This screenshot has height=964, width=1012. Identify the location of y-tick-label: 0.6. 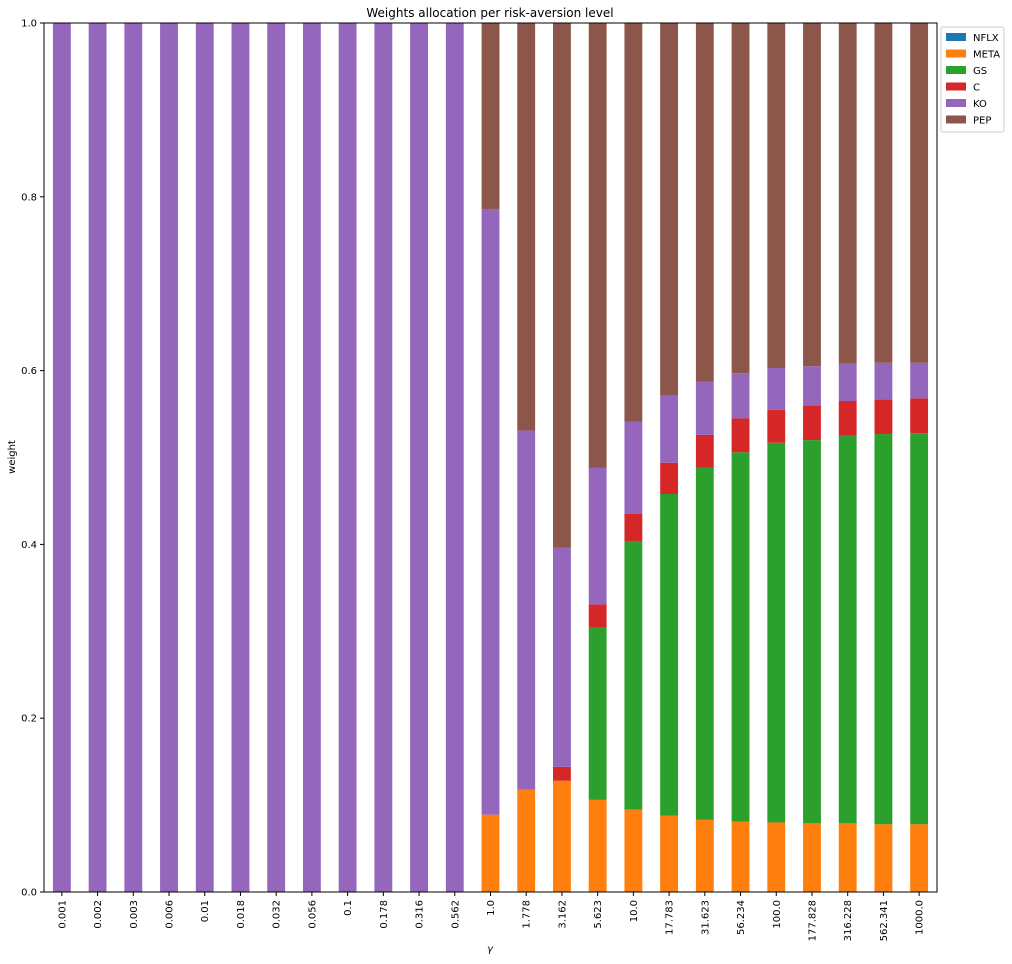
(29, 371).